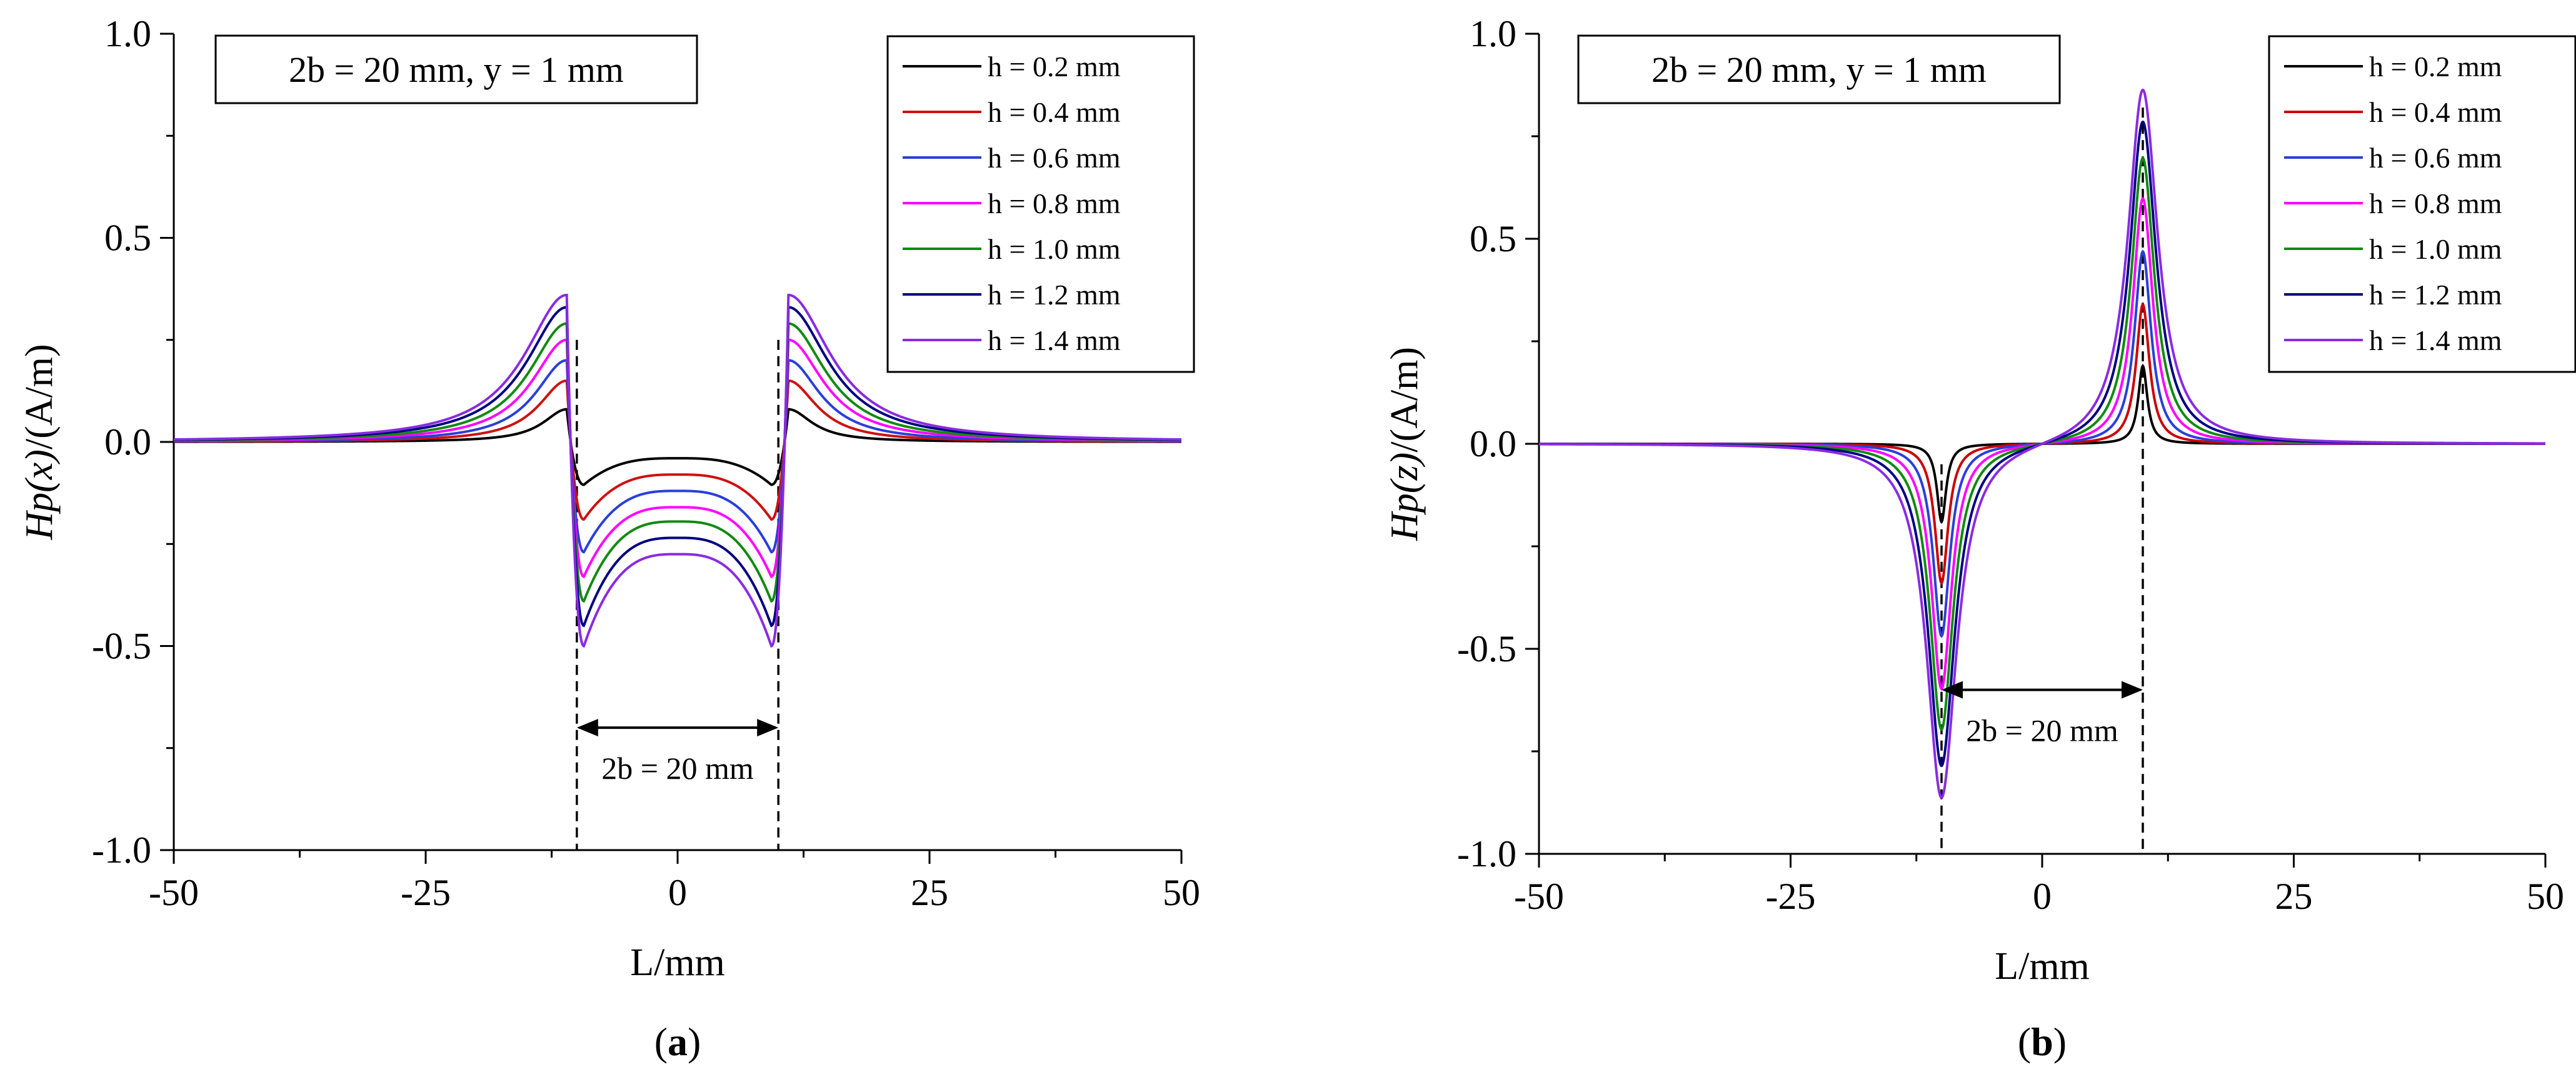  I want to click on panel-label: (a), so click(677, 1041).